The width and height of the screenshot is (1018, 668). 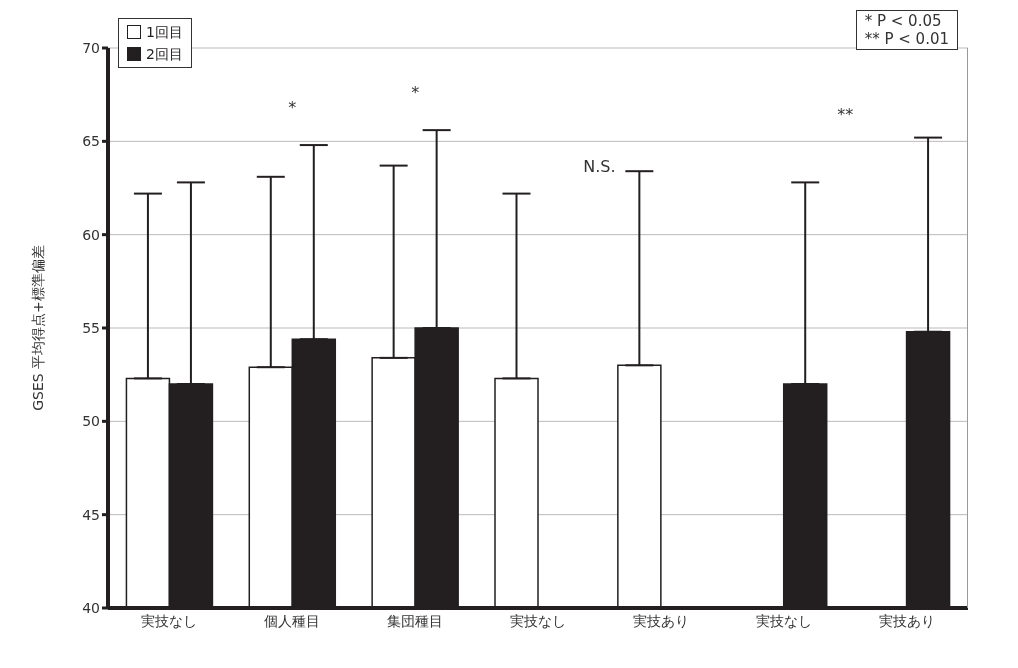 I want to click on y-tick-label: 65, so click(x=91, y=141).